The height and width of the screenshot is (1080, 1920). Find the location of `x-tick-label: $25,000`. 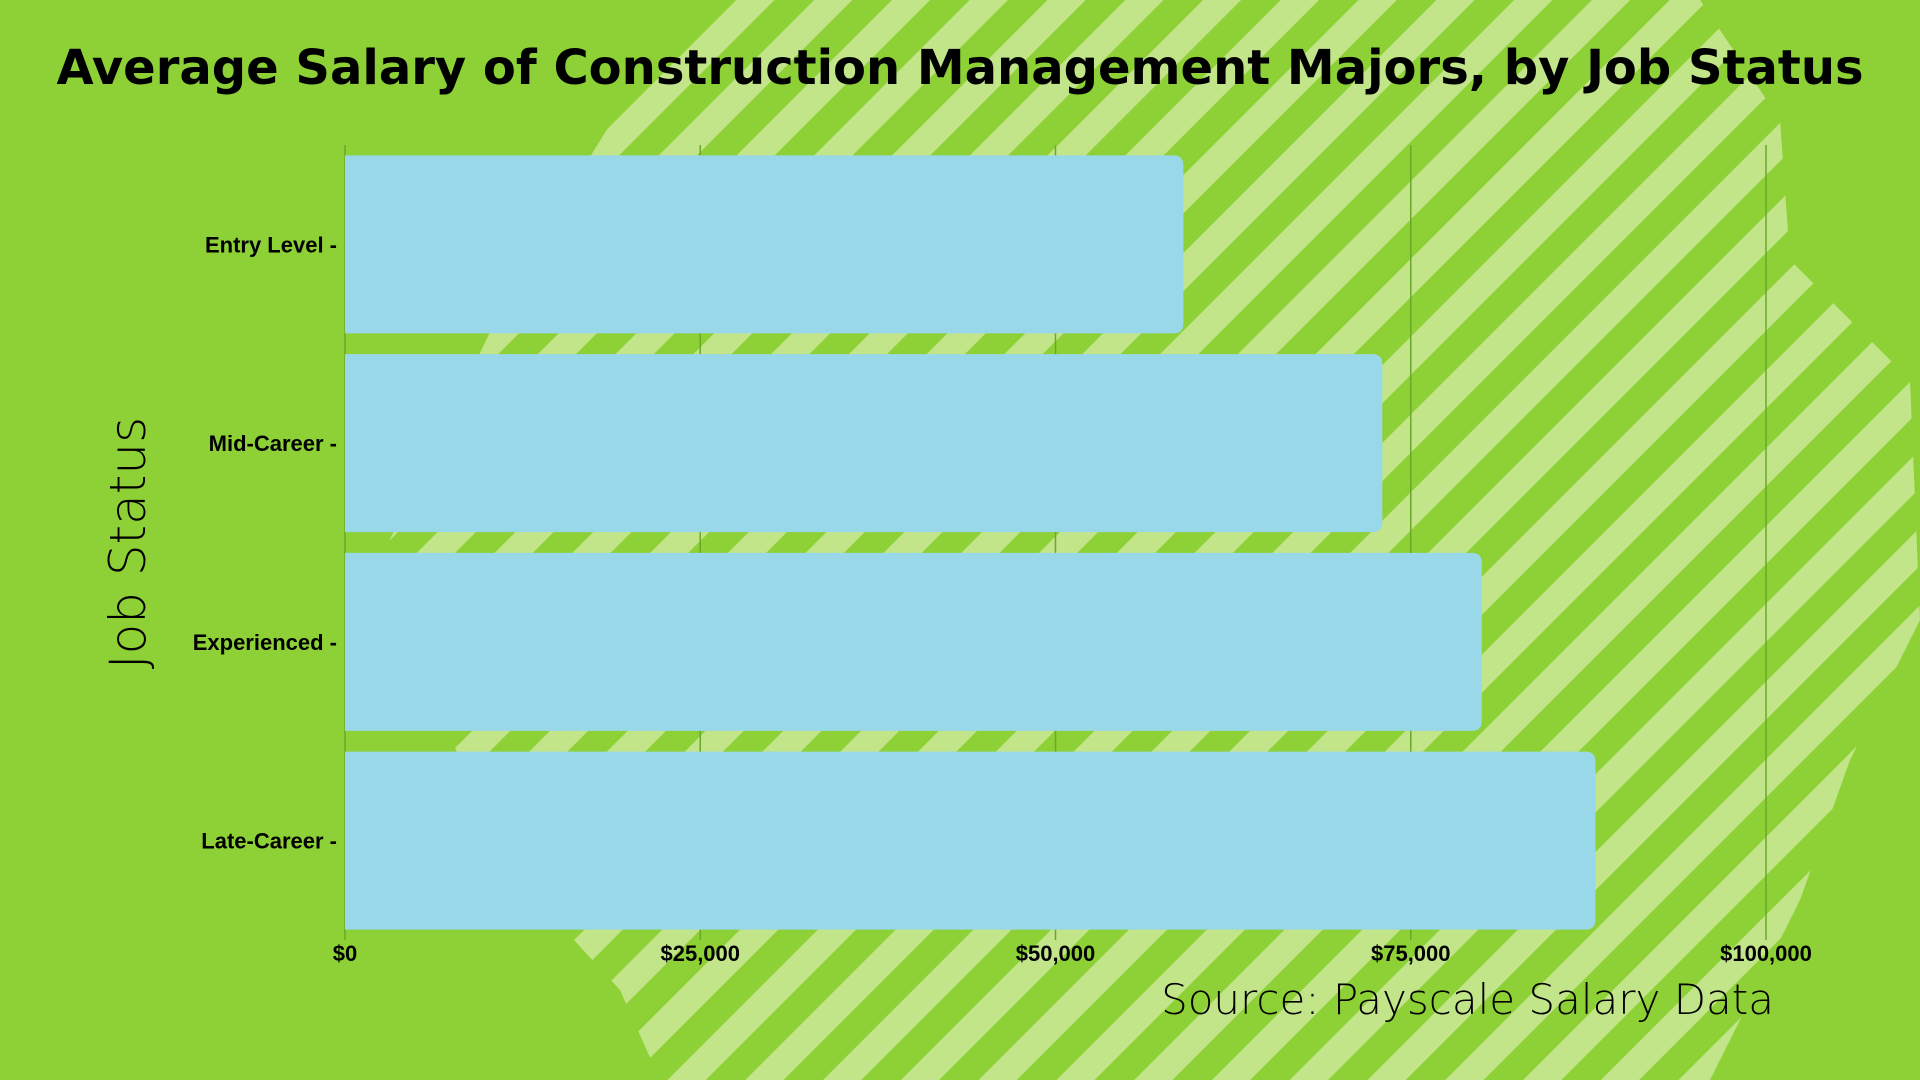

x-tick-label: $25,000 is located at coordinates (700, 953).